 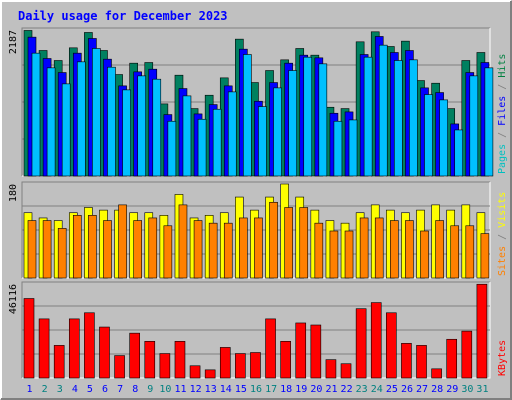 What do you see at coordinates (271, 389) in the screenshot?
I see `day-label: 17` at bounding box center [271, 389].